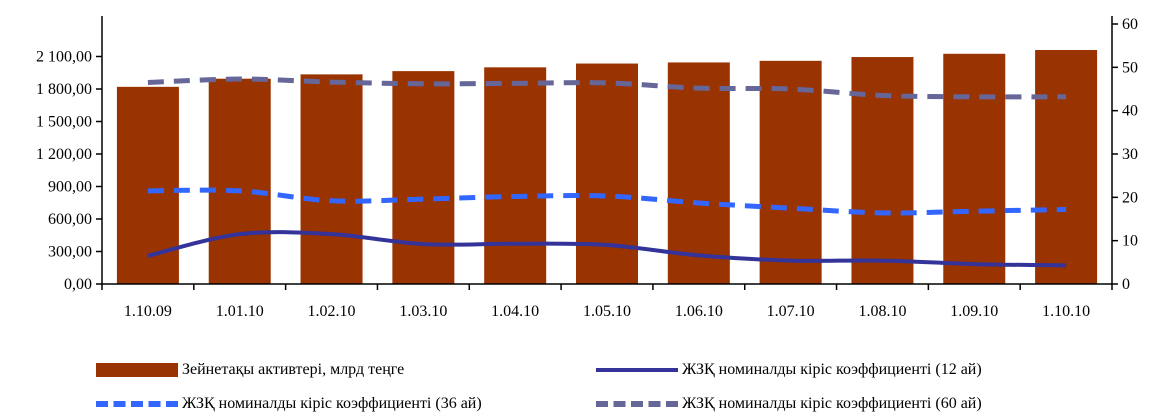 Image resolution: width=1158 pixels, height=416 pixels. Describe the element at coordinates (1066, 167) in the screenshot. I see `bar-1.10.10` at that location.